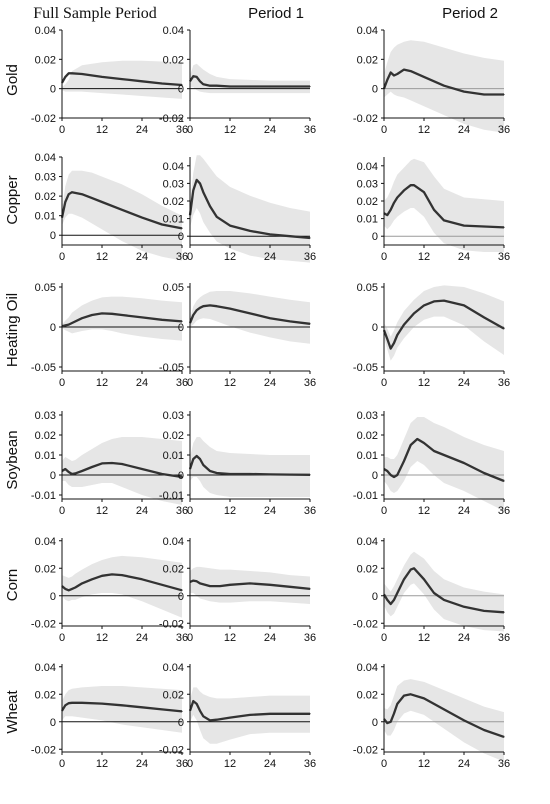 The width and height of the screenshot is (550, 804). I want to click on y-tick-label-corn-full-sample-period-2: 0.02, so click(45, 569).